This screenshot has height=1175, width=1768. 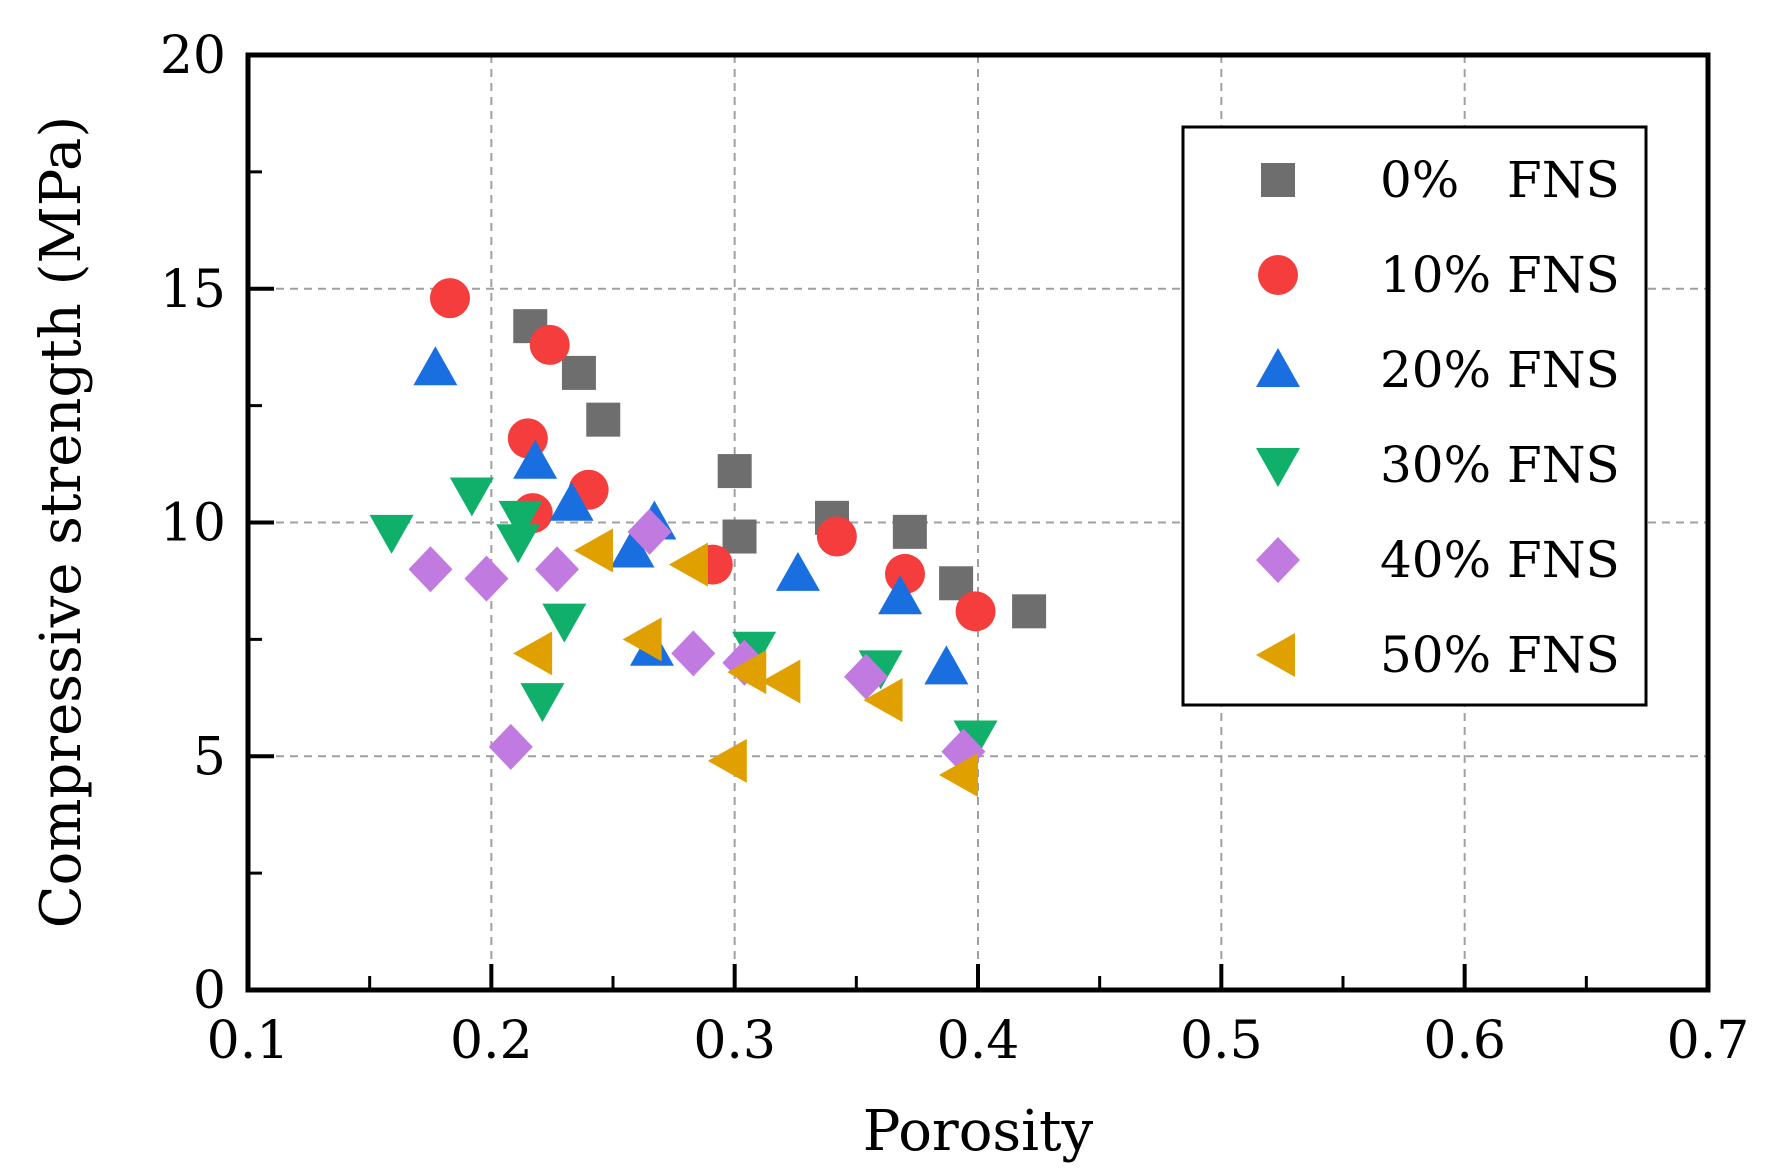 What do you see at coordinates (1464, 1041) in the screenshot?
I see `x-tick-label: 0.6` at bounding box center [1464, 1041].